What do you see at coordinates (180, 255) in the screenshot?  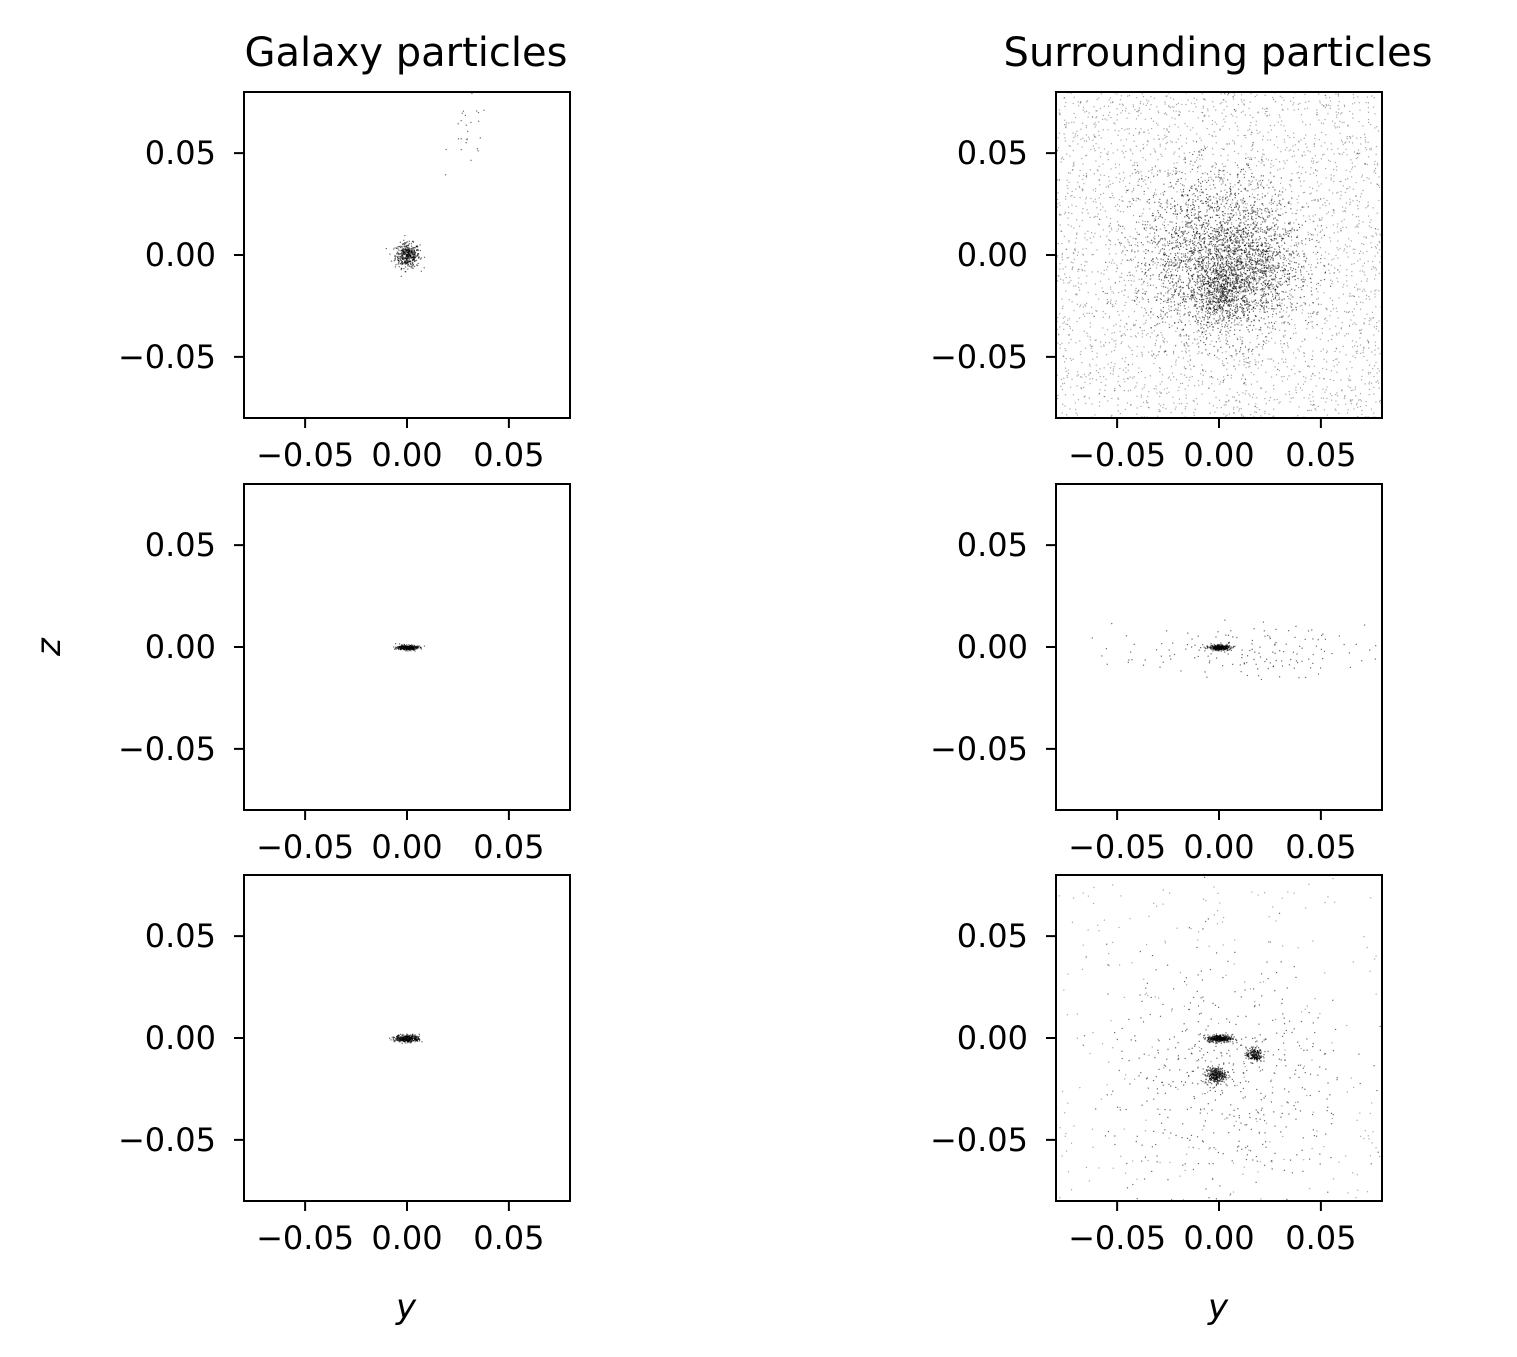 I see `y-tick-label: 0.00` at bounding box center [180, 255].